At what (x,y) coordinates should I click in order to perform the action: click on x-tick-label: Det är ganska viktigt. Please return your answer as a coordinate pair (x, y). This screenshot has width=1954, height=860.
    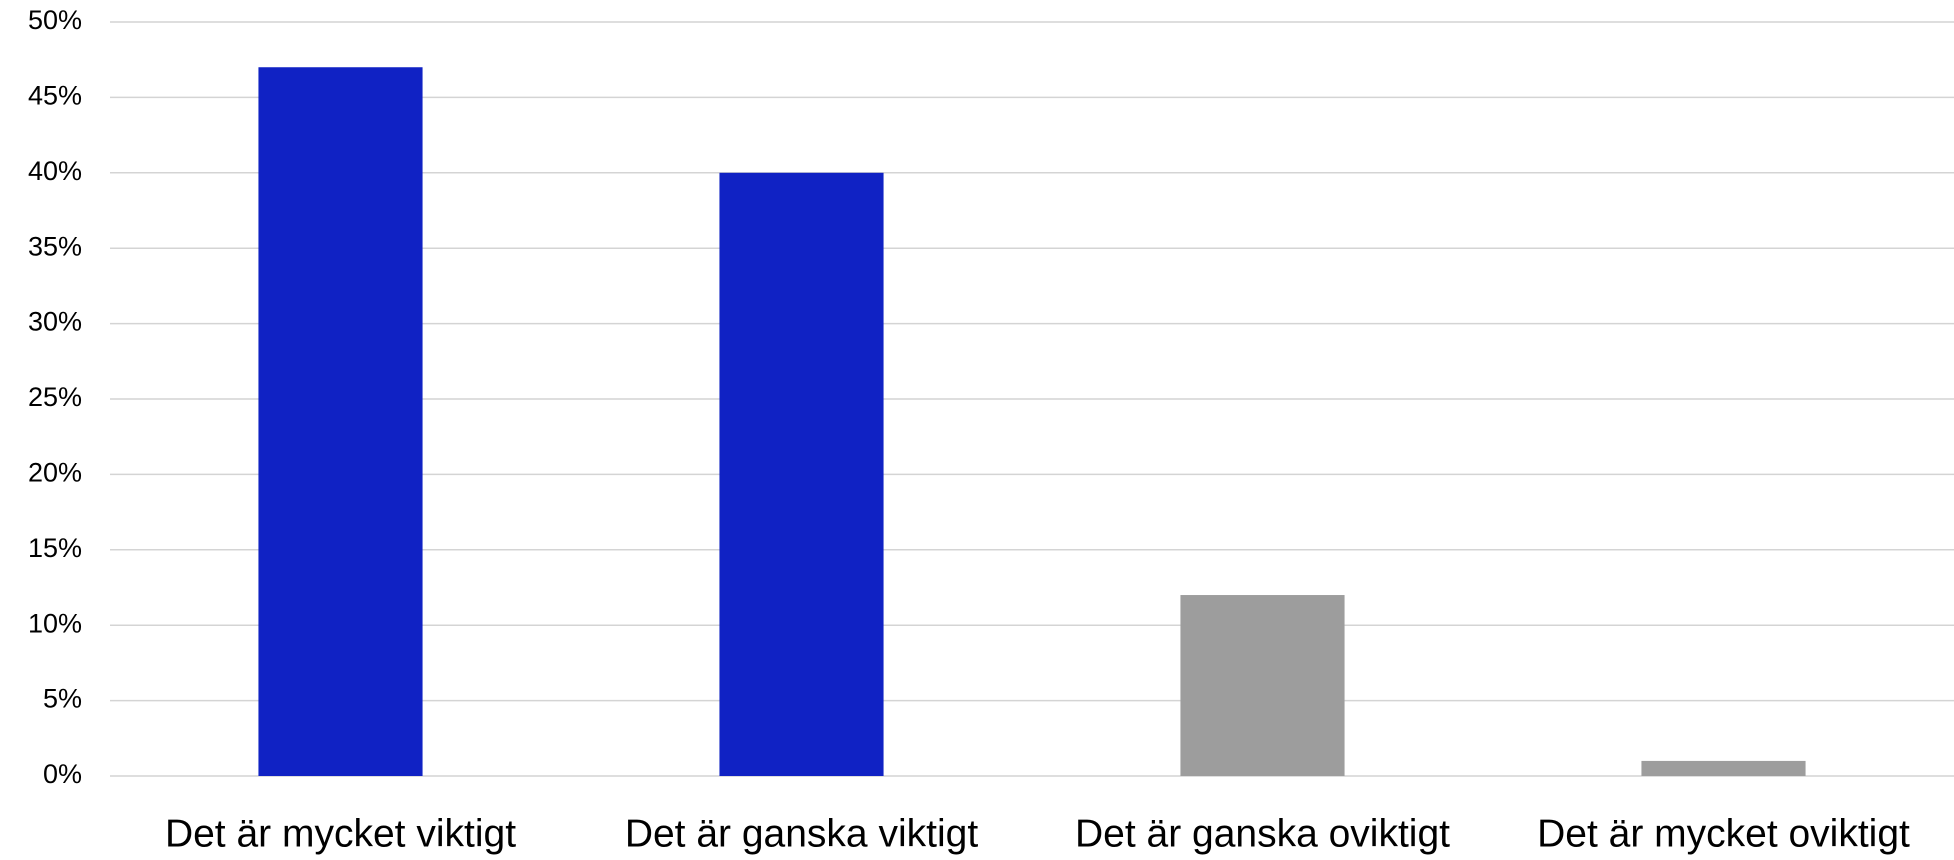
    Looking at the image, I should click on (801, 833).